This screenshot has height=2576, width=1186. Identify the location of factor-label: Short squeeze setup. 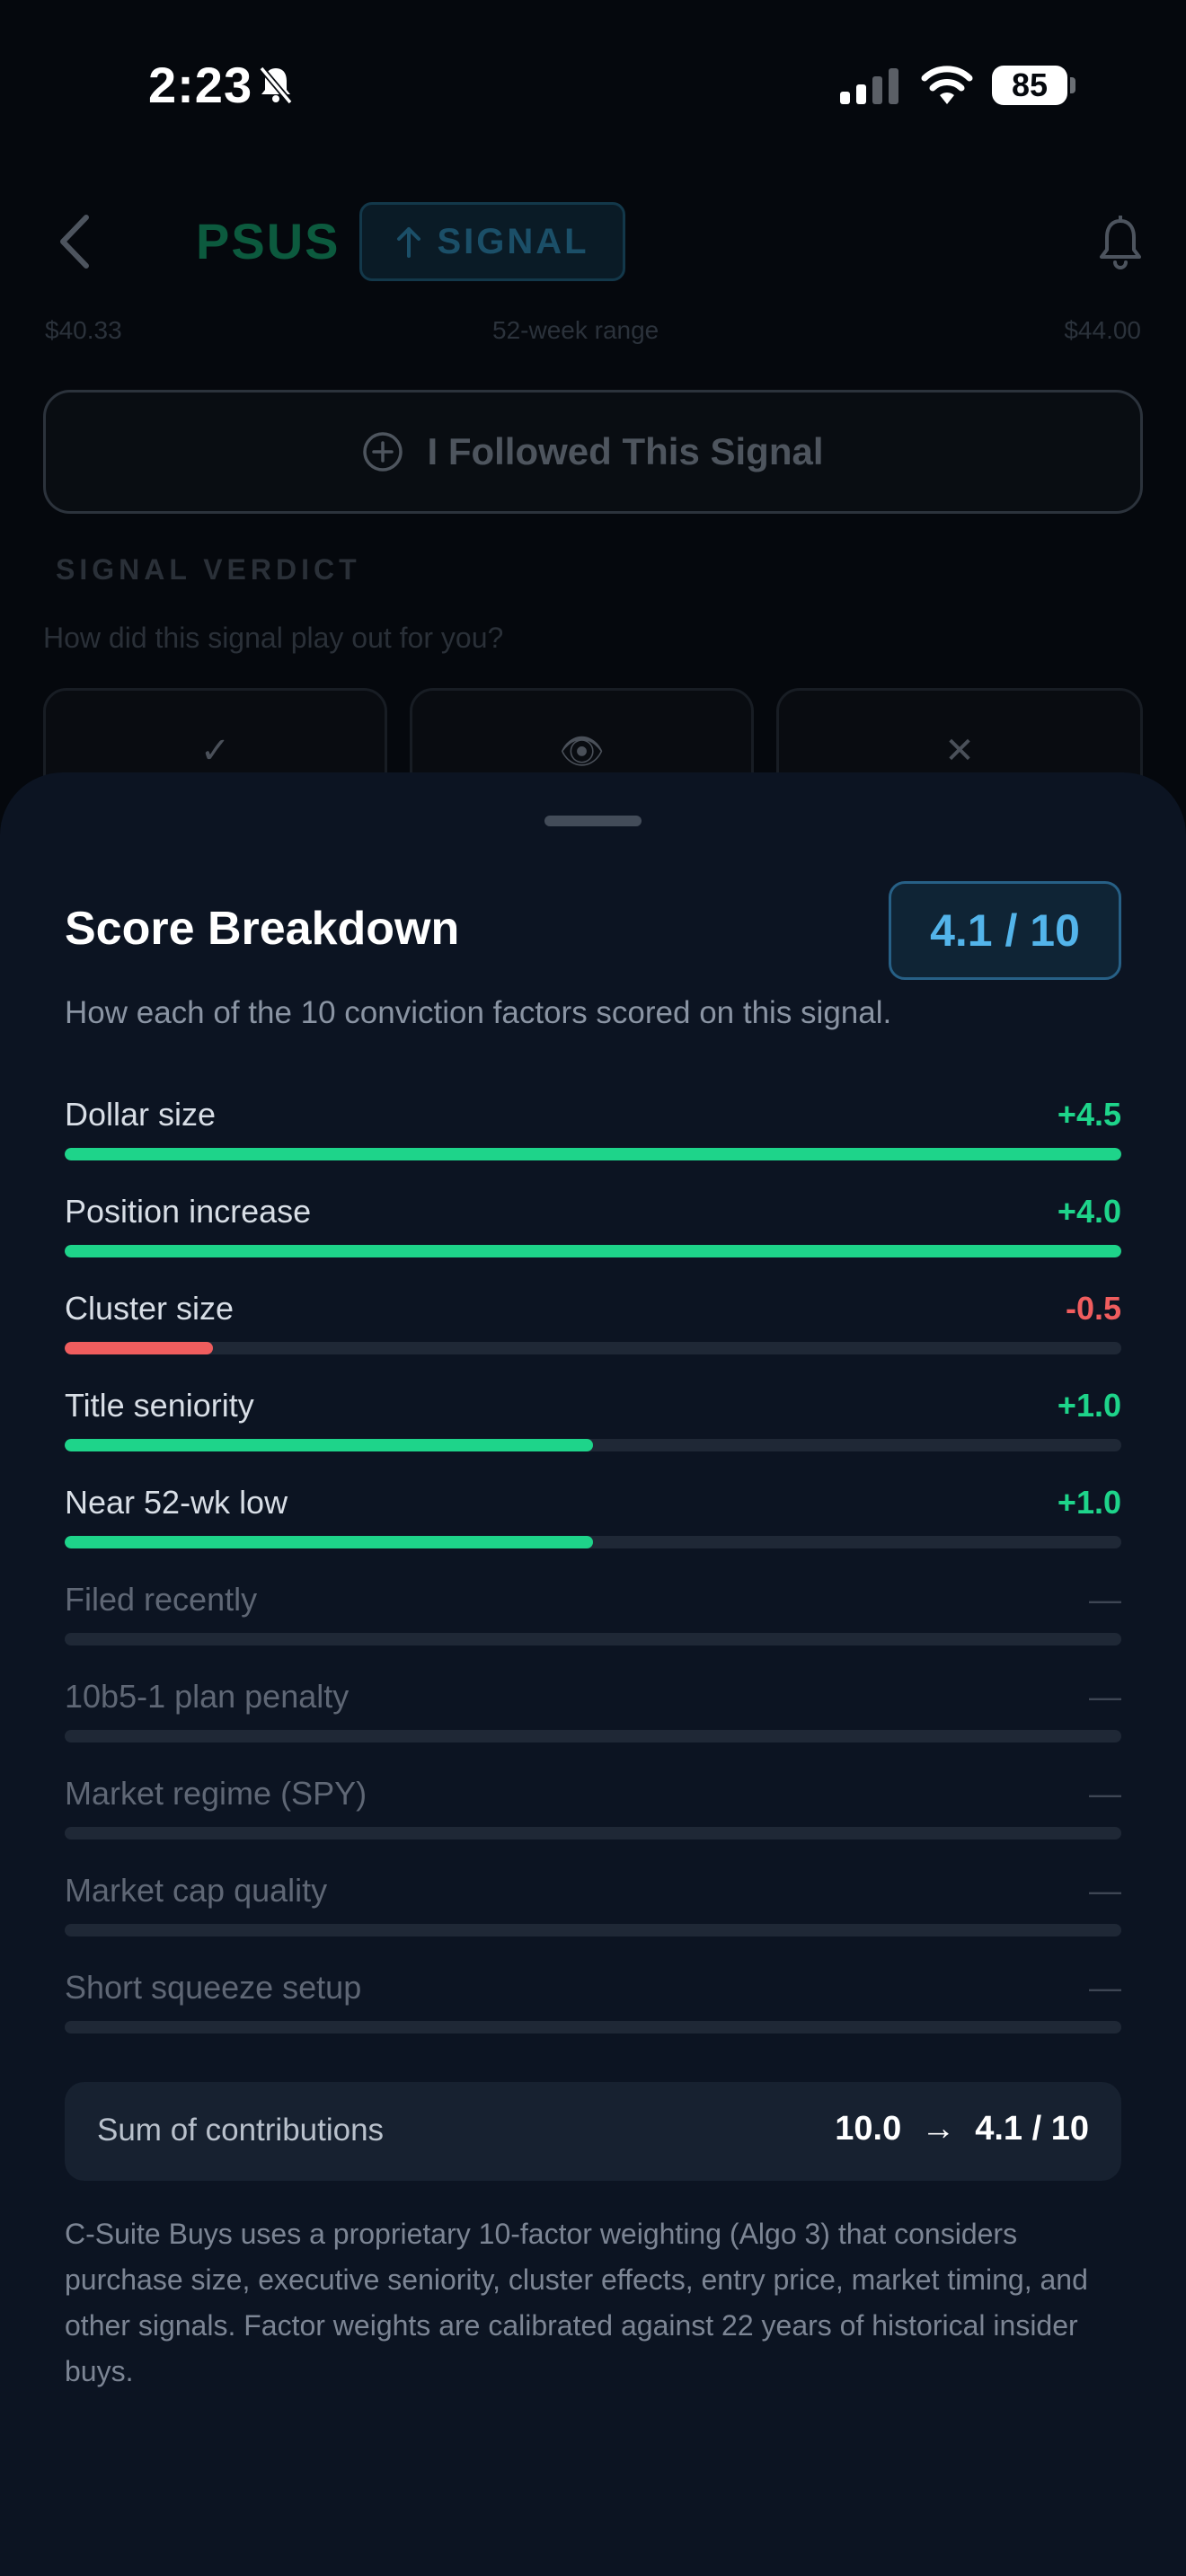
(213, 1987).